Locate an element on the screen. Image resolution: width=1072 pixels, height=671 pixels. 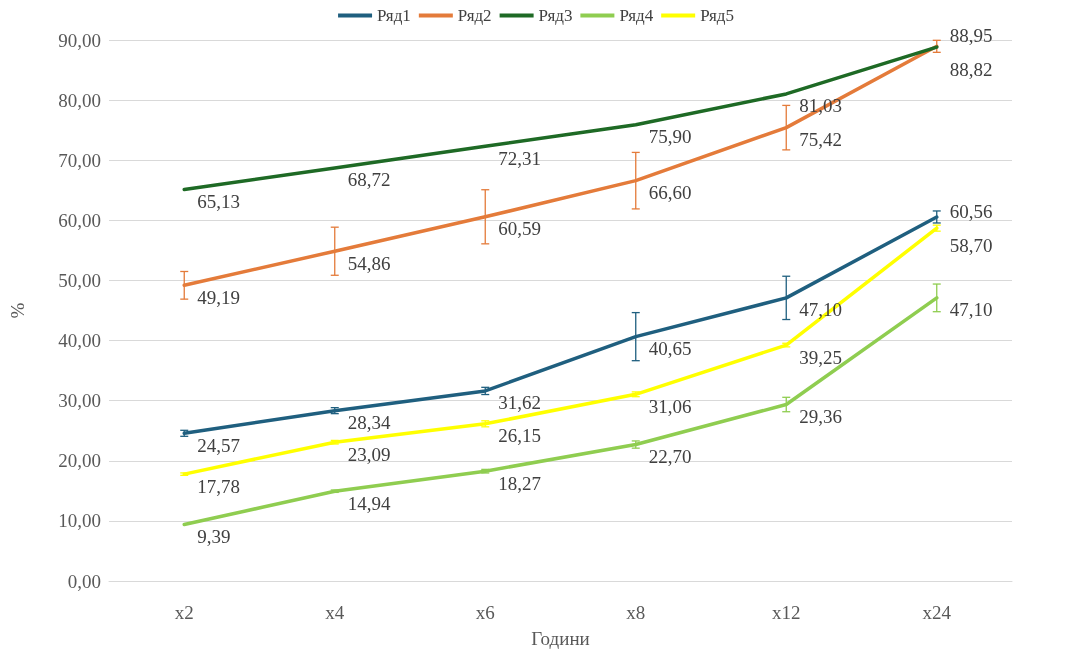
data-label: 68,72 is located at coordinates (369, 180).